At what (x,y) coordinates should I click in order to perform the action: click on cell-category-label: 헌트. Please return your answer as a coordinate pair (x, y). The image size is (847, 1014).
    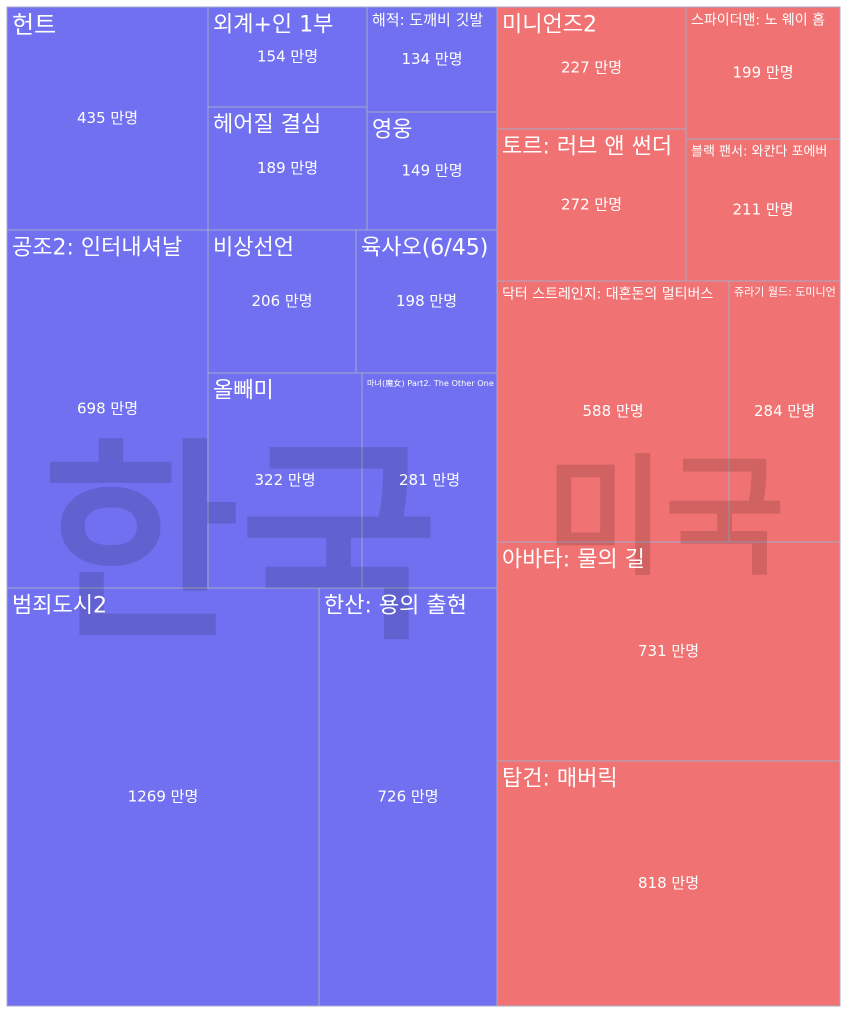
    Looking at the image, I should click on (34, 25).